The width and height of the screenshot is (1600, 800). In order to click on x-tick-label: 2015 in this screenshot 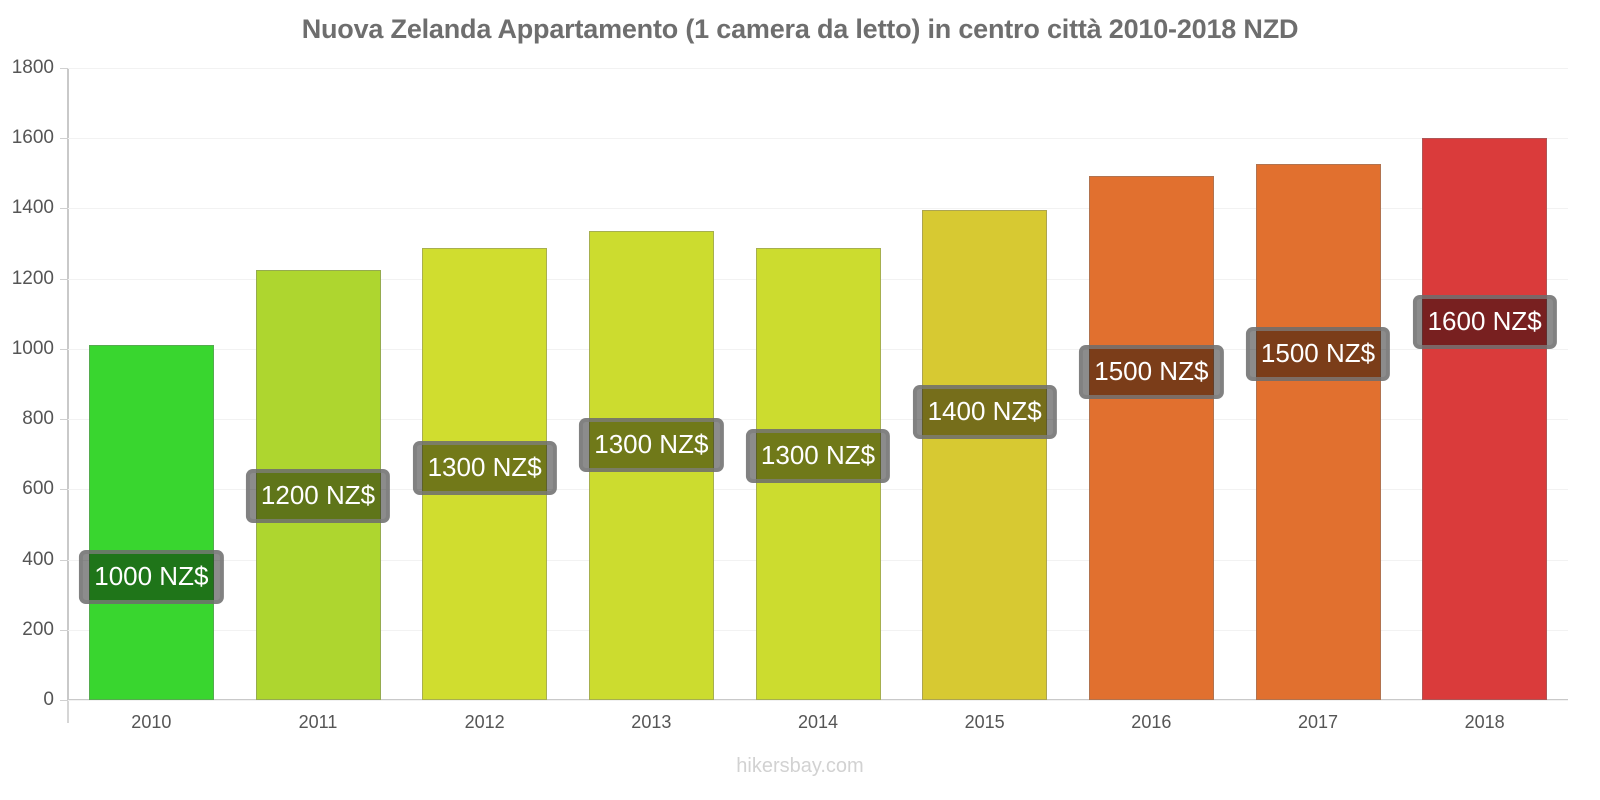, I will do `click(984, 722)`.